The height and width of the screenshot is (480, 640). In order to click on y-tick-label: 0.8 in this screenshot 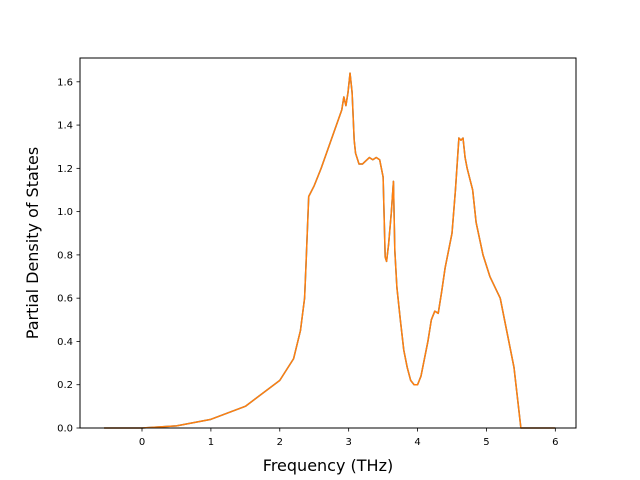, I will do `click(65, 255)`.